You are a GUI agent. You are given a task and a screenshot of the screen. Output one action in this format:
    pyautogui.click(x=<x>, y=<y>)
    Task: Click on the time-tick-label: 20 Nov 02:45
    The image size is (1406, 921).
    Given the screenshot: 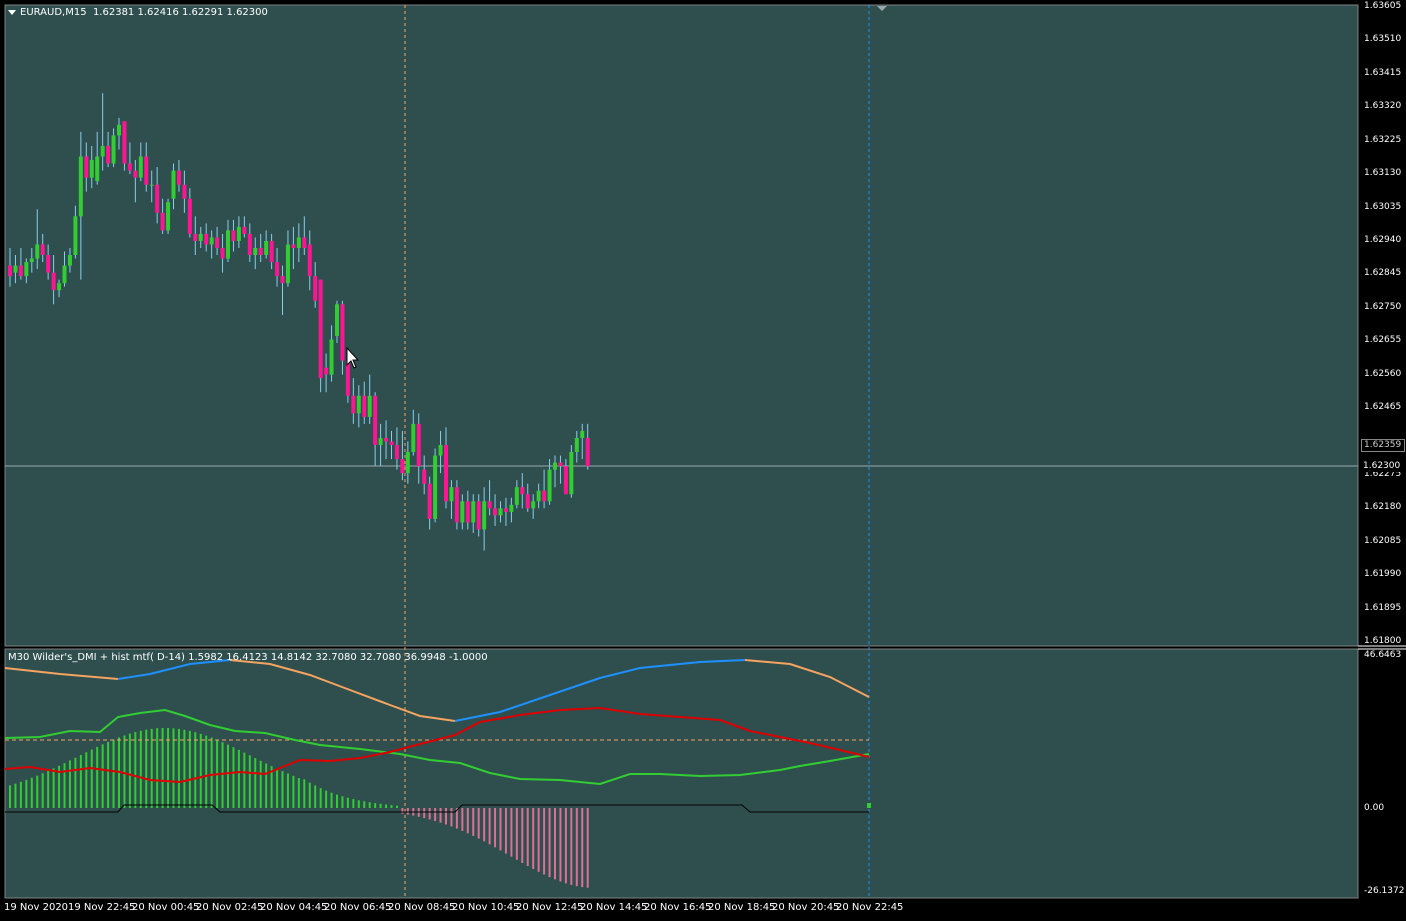 What is the action you would take?
    pyautogui.click(x=230, y=907)
    